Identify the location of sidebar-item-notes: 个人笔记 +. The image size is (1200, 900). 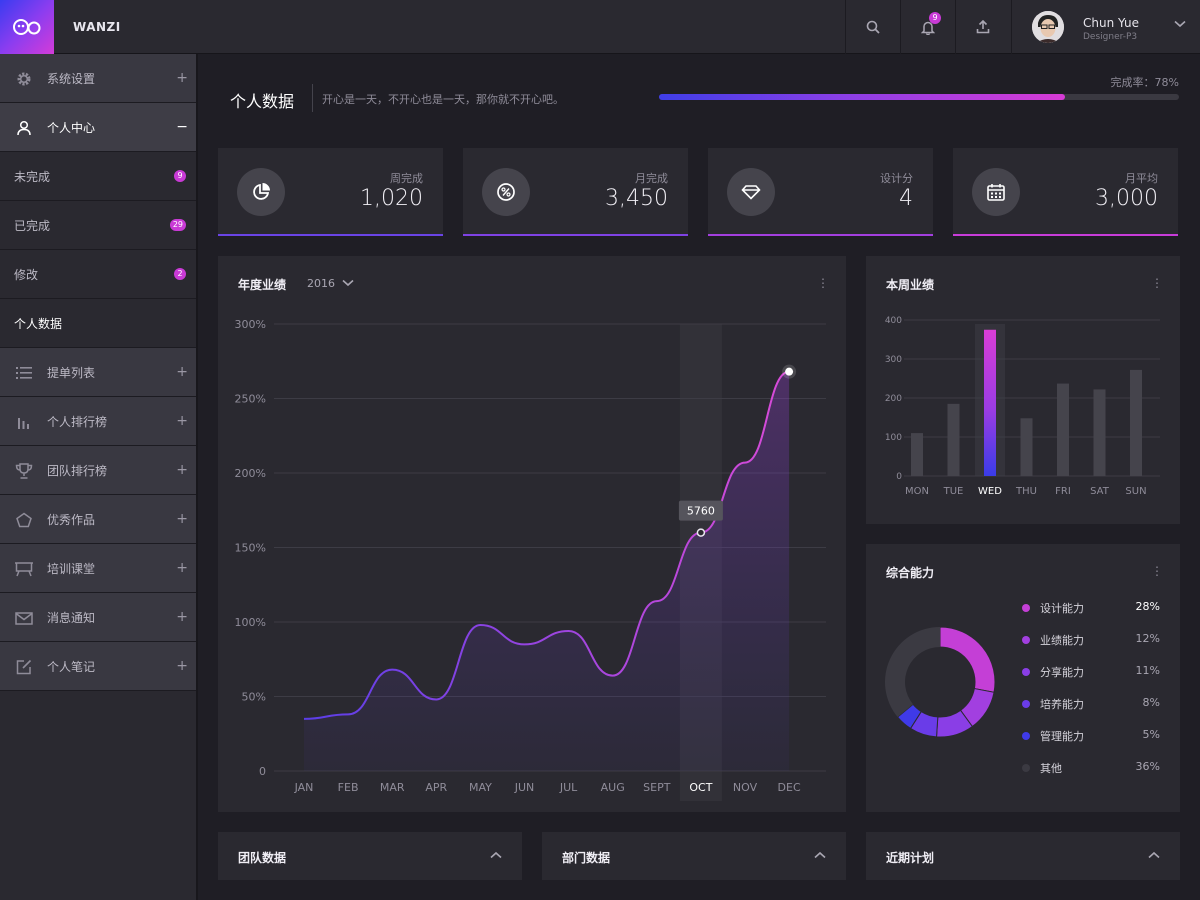
(98, 666).